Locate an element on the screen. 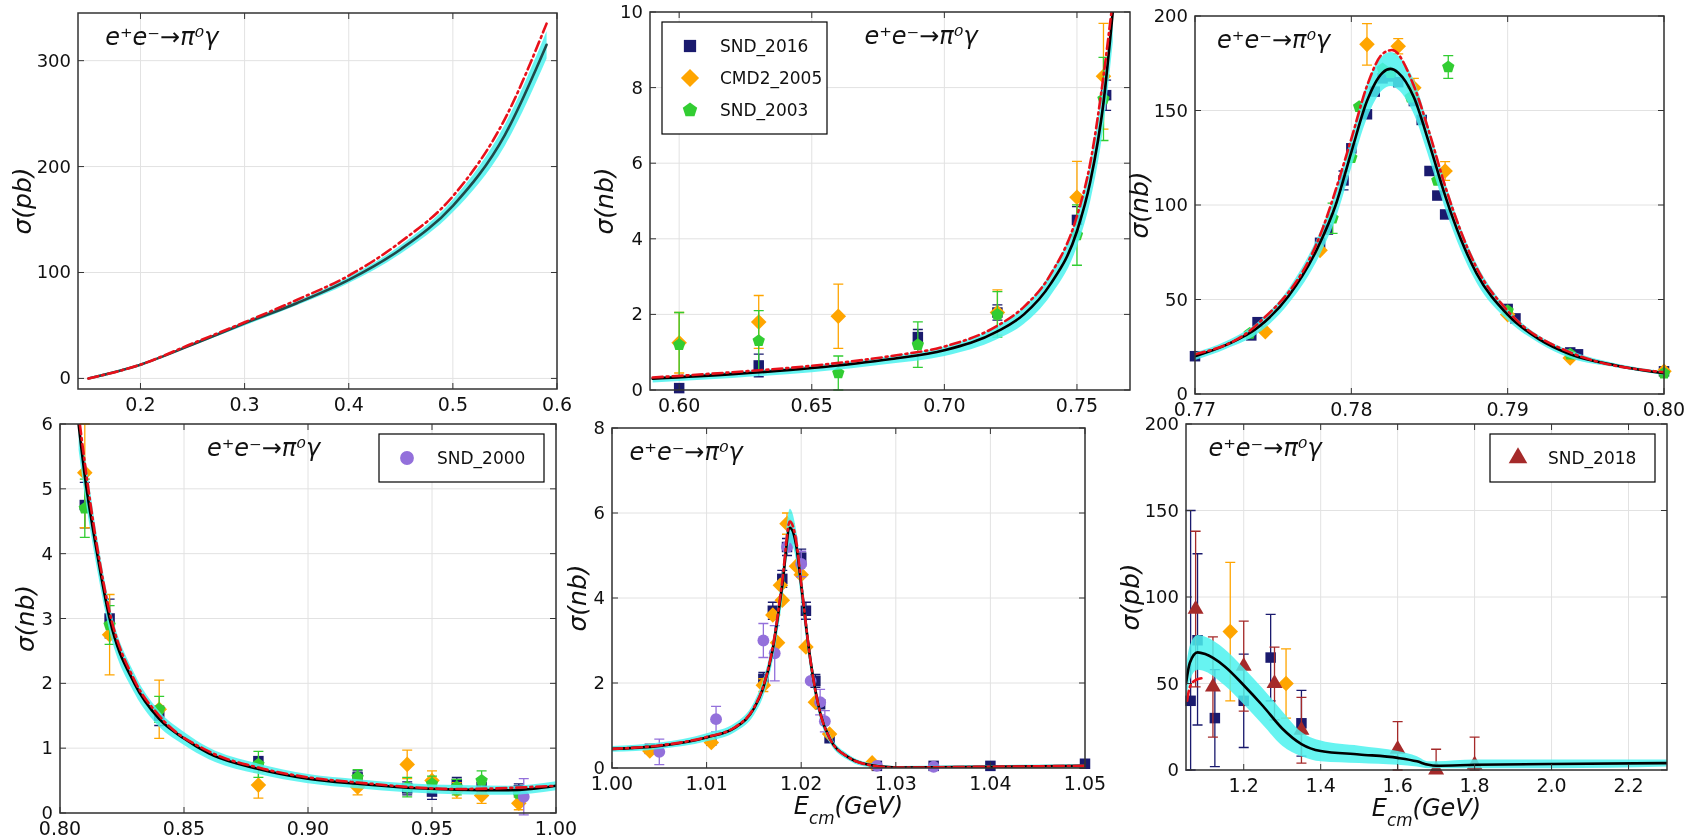 The height and width of the screenshot is (836, 1692). x-tick-label: 0.4 is located at coordinates (348, 404).